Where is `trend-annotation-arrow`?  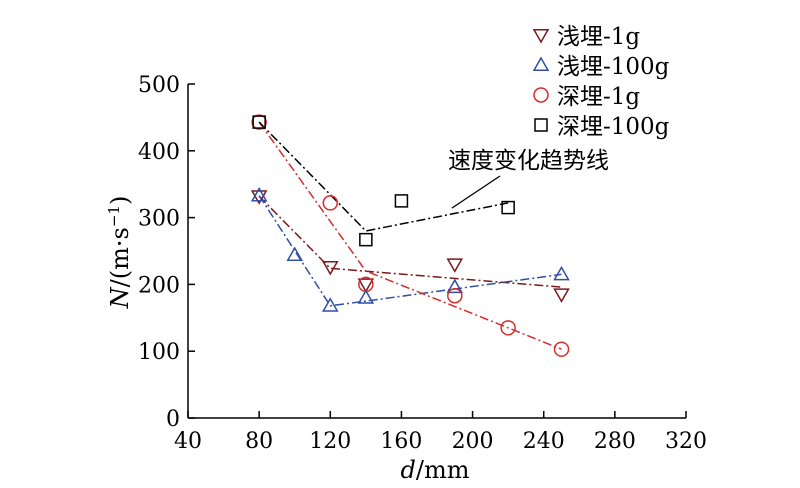
trend-annotation-arrow is located at coordinates (476, 192).